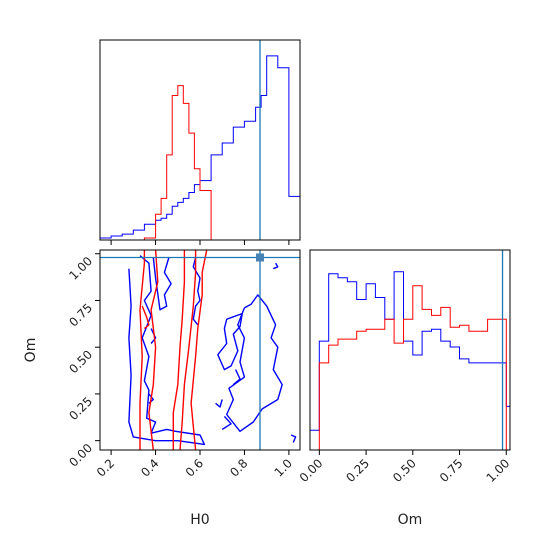 Image resolution: width=550 pixels, height=550 pixels. Describe the element at coordinates (31, 350) in the screenshot. I see `y-axis-label-om: Om` at that location.